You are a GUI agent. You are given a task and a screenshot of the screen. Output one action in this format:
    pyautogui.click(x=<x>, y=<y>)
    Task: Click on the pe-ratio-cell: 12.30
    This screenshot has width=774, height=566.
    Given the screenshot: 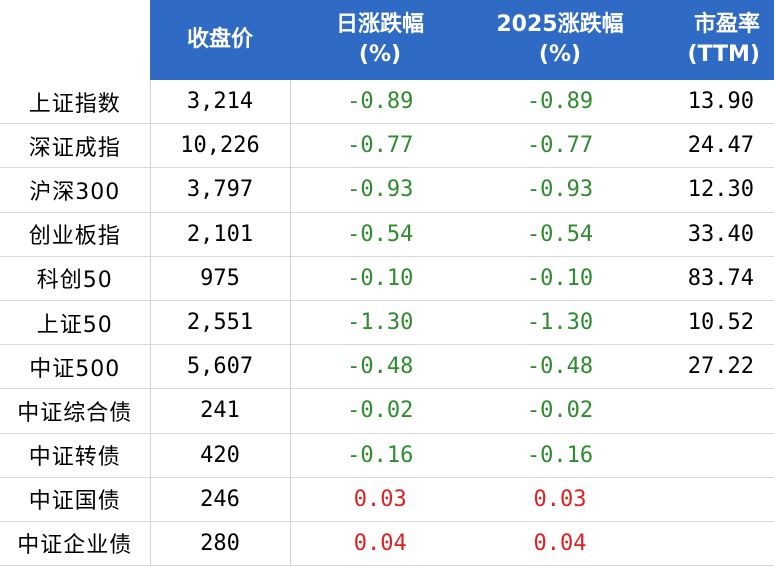 What is the action you would take?
    pyautogui.click(x=712, y=190)
    